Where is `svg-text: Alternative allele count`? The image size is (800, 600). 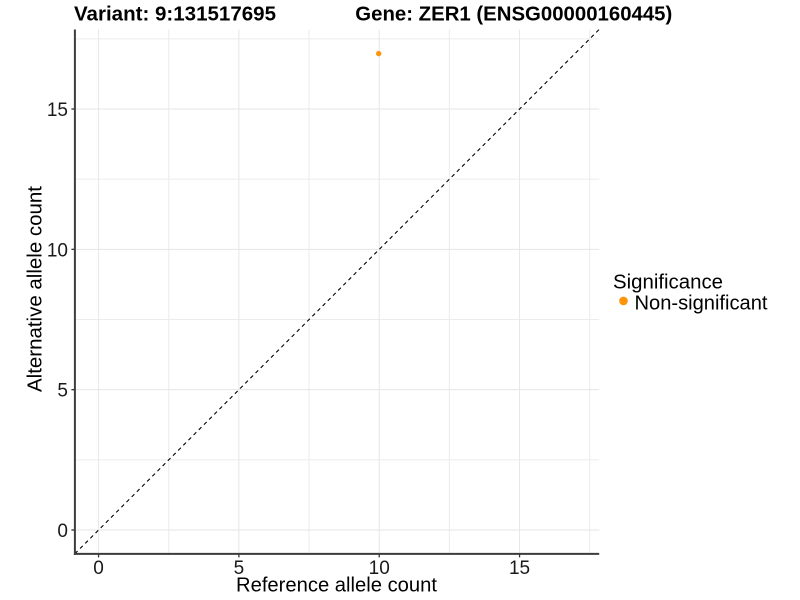
svg-text: Alternative allele count is located at coordinates (36, 289).